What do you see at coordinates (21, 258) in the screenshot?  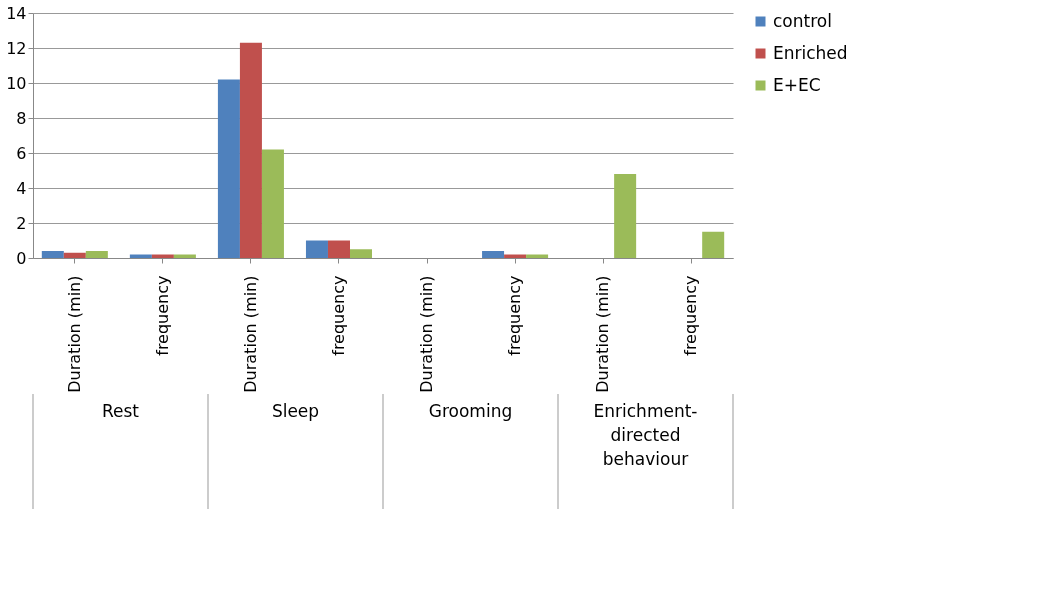 I see `y-tick-label: 0` at bounding box center [21, 258].